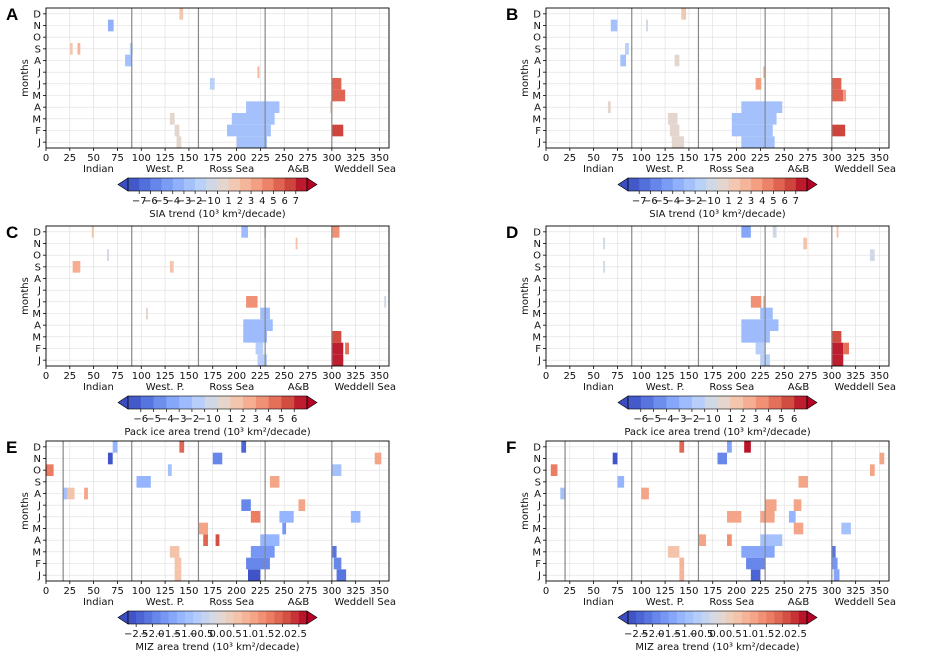 The image size is (941, 658). What do you see at coordinates (807, 591) in the screenshot?
I see `x-tick-label: 275` at bounding box center [807, 591].